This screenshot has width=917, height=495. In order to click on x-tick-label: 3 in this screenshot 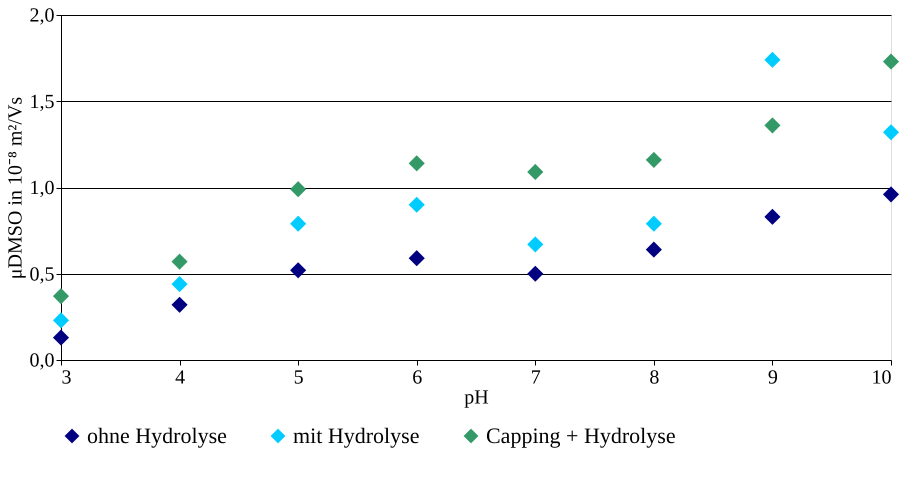, I will do `click(67, 377)`.